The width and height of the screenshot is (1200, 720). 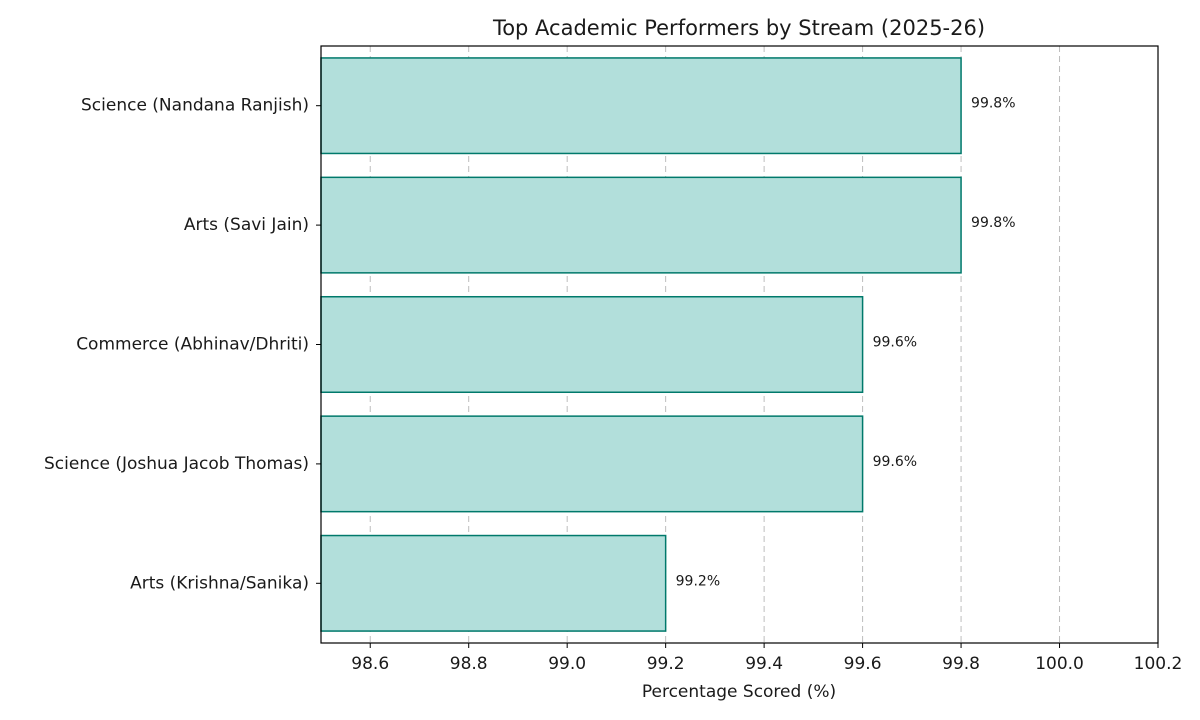 What do you see at coordinates (739, 692) in the screenshot?
I see `x-axis-label: Percentage Scored (%)` at bounding box center [739, 692].